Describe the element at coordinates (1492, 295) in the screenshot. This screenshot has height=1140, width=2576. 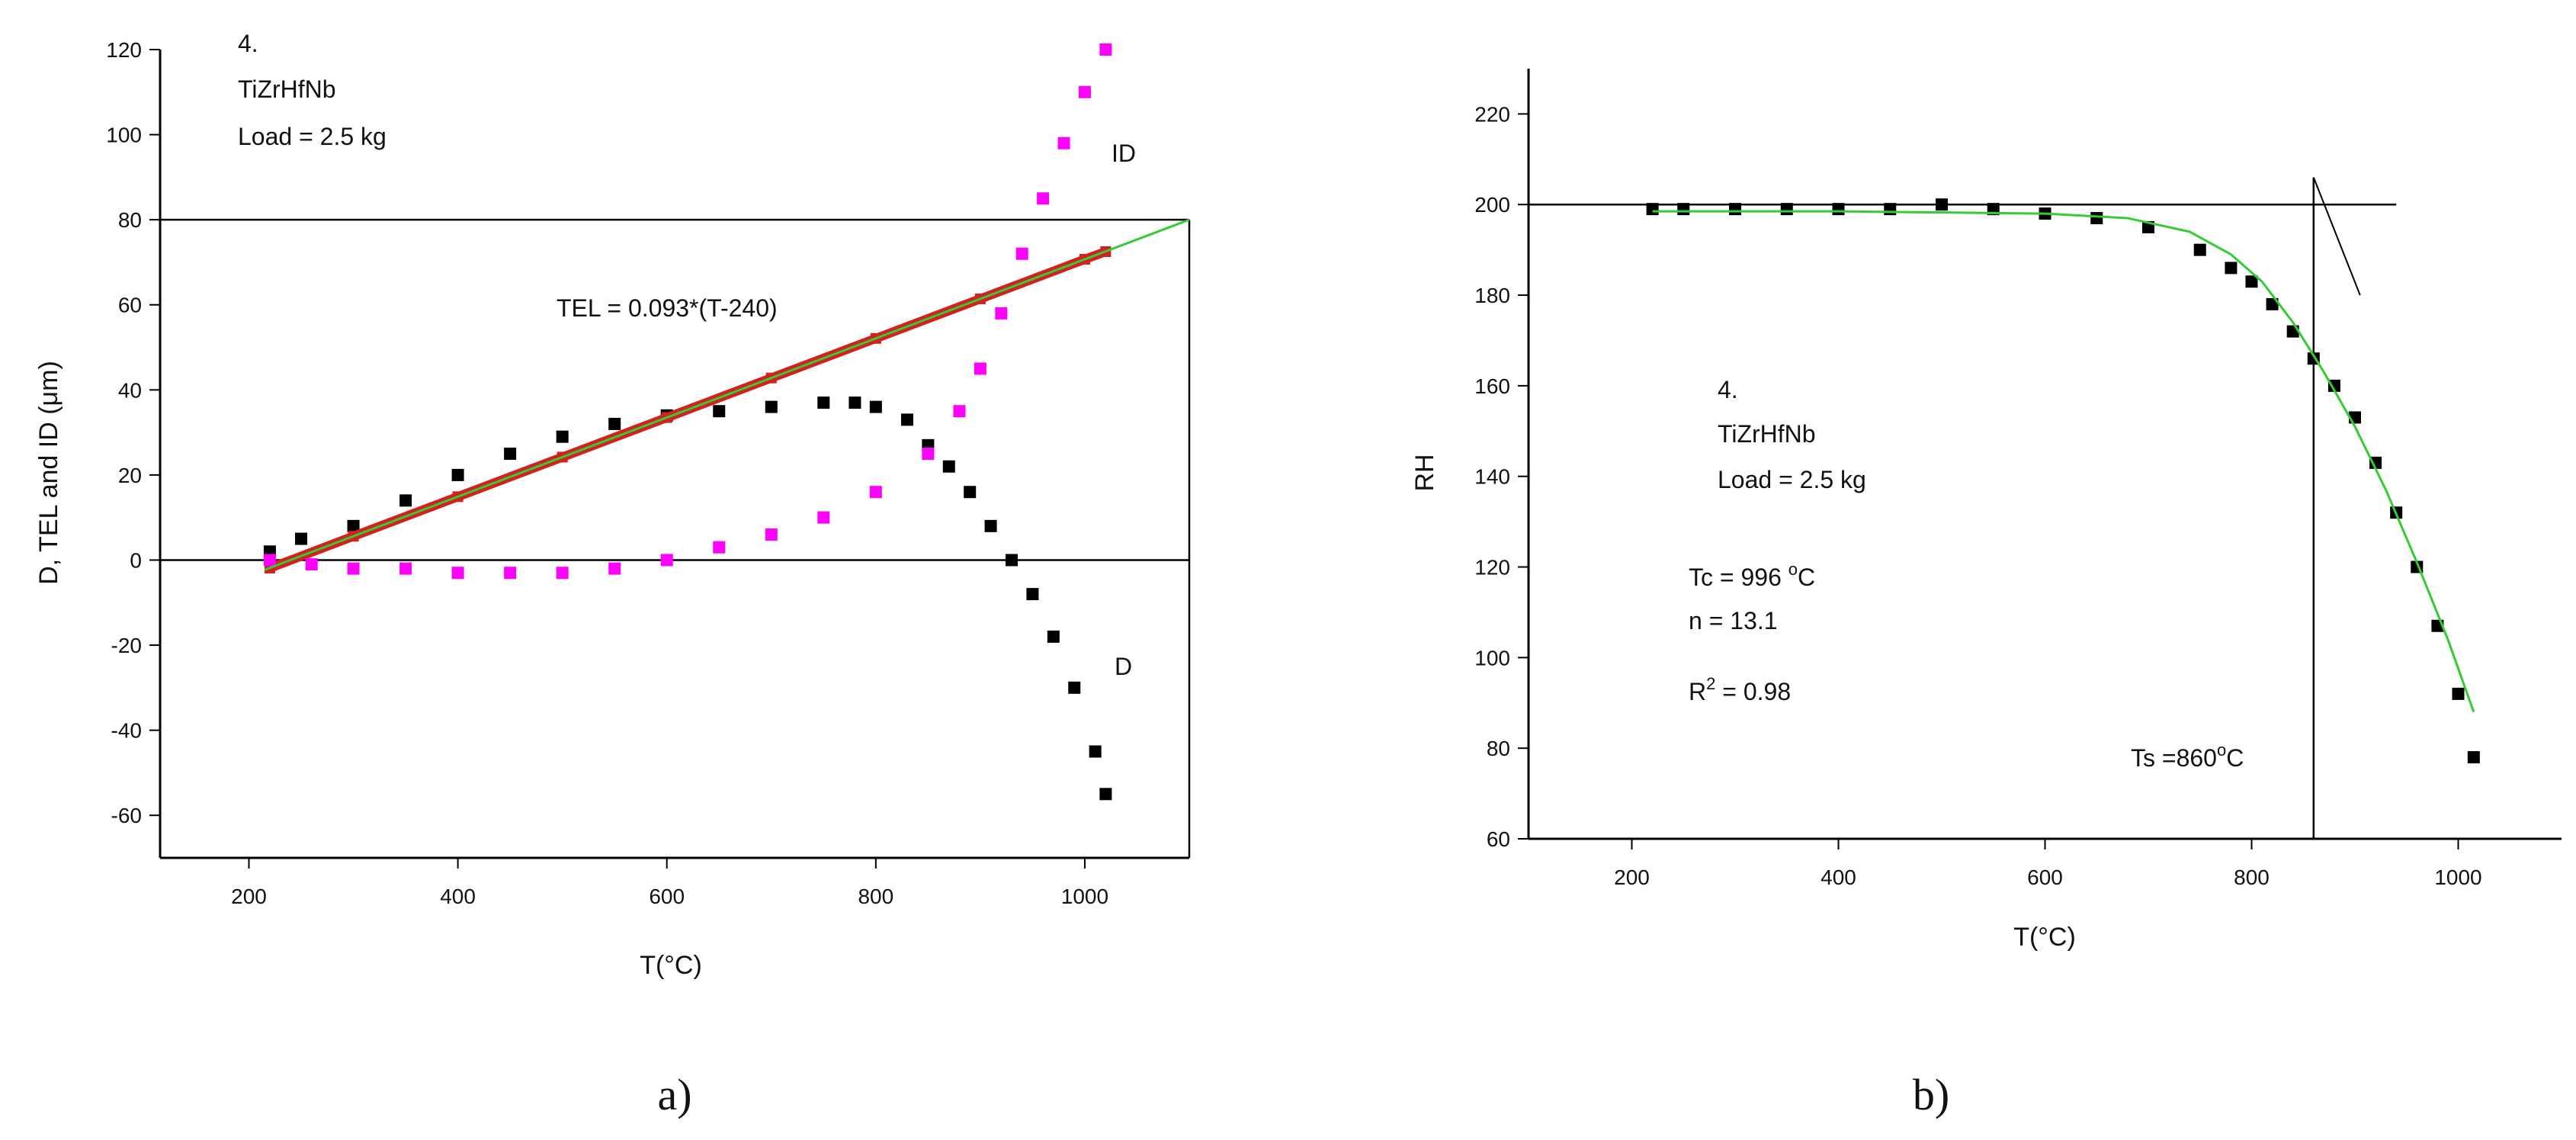
I see `y-tick-label: 180` at that location.